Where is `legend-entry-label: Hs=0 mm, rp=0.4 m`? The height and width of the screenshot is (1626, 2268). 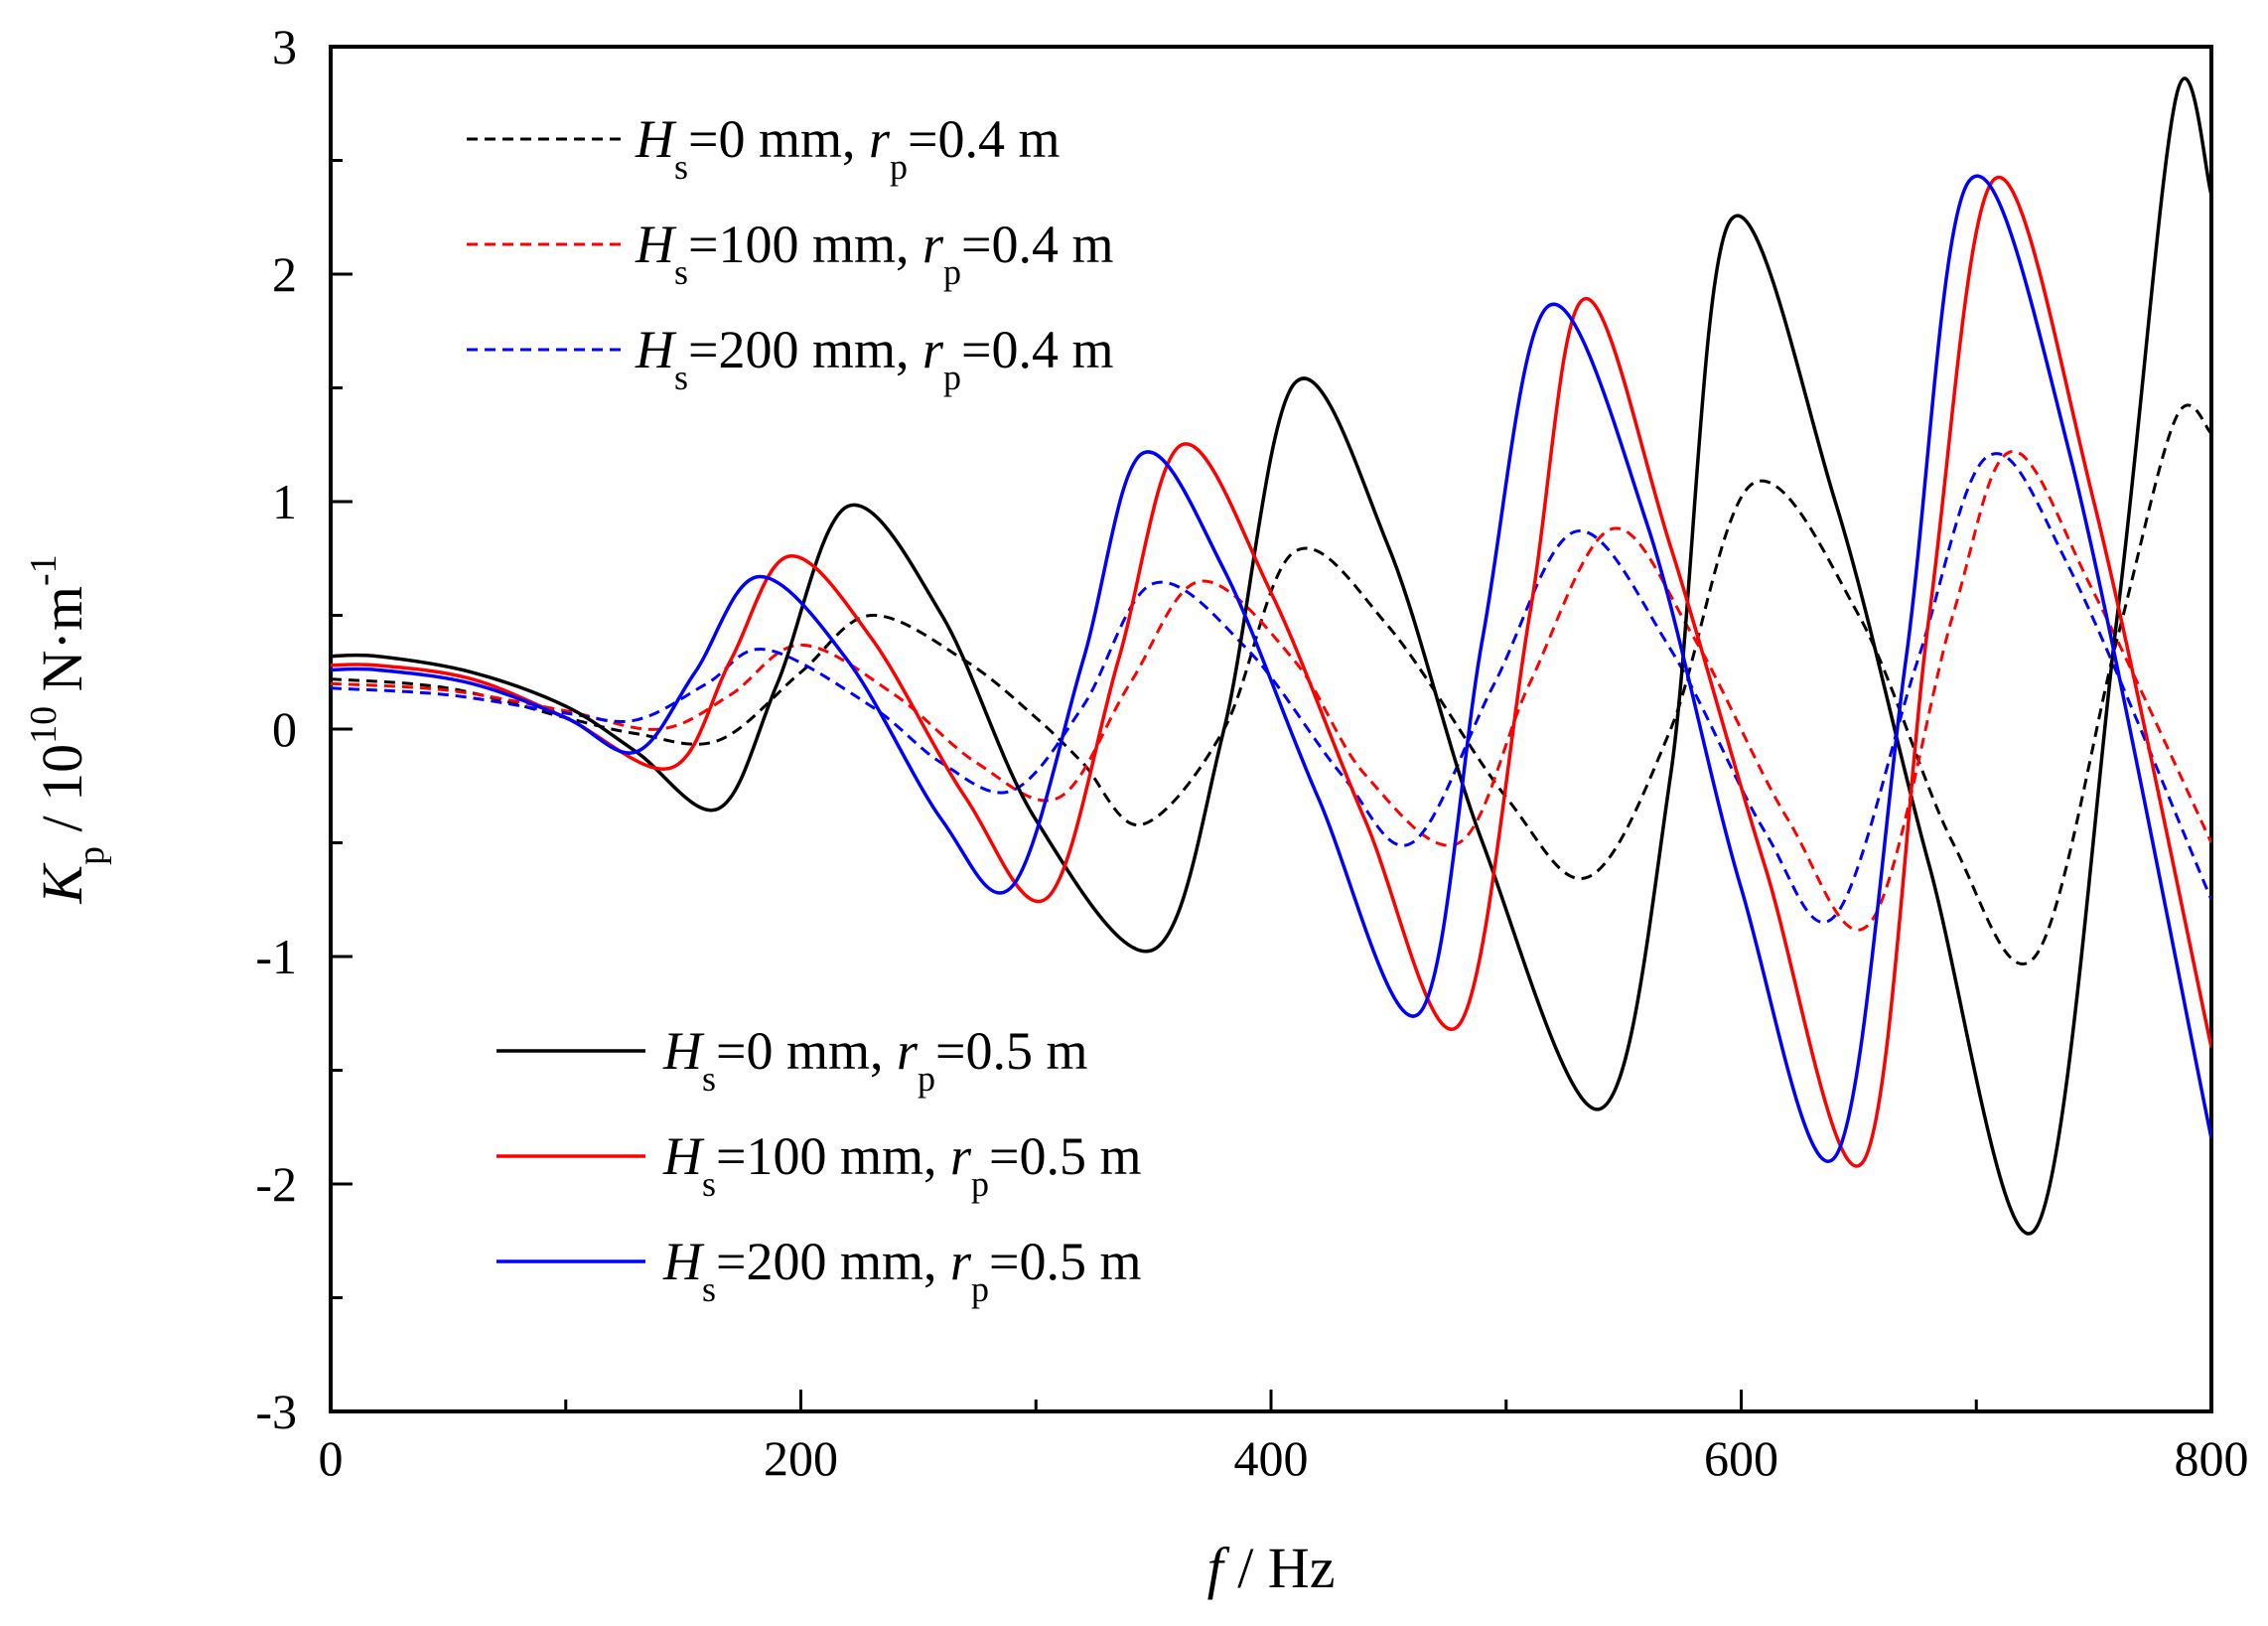 legend-entry-label: Hs=0 mm, rp=0.4 m is located at coordinates (847, 148).